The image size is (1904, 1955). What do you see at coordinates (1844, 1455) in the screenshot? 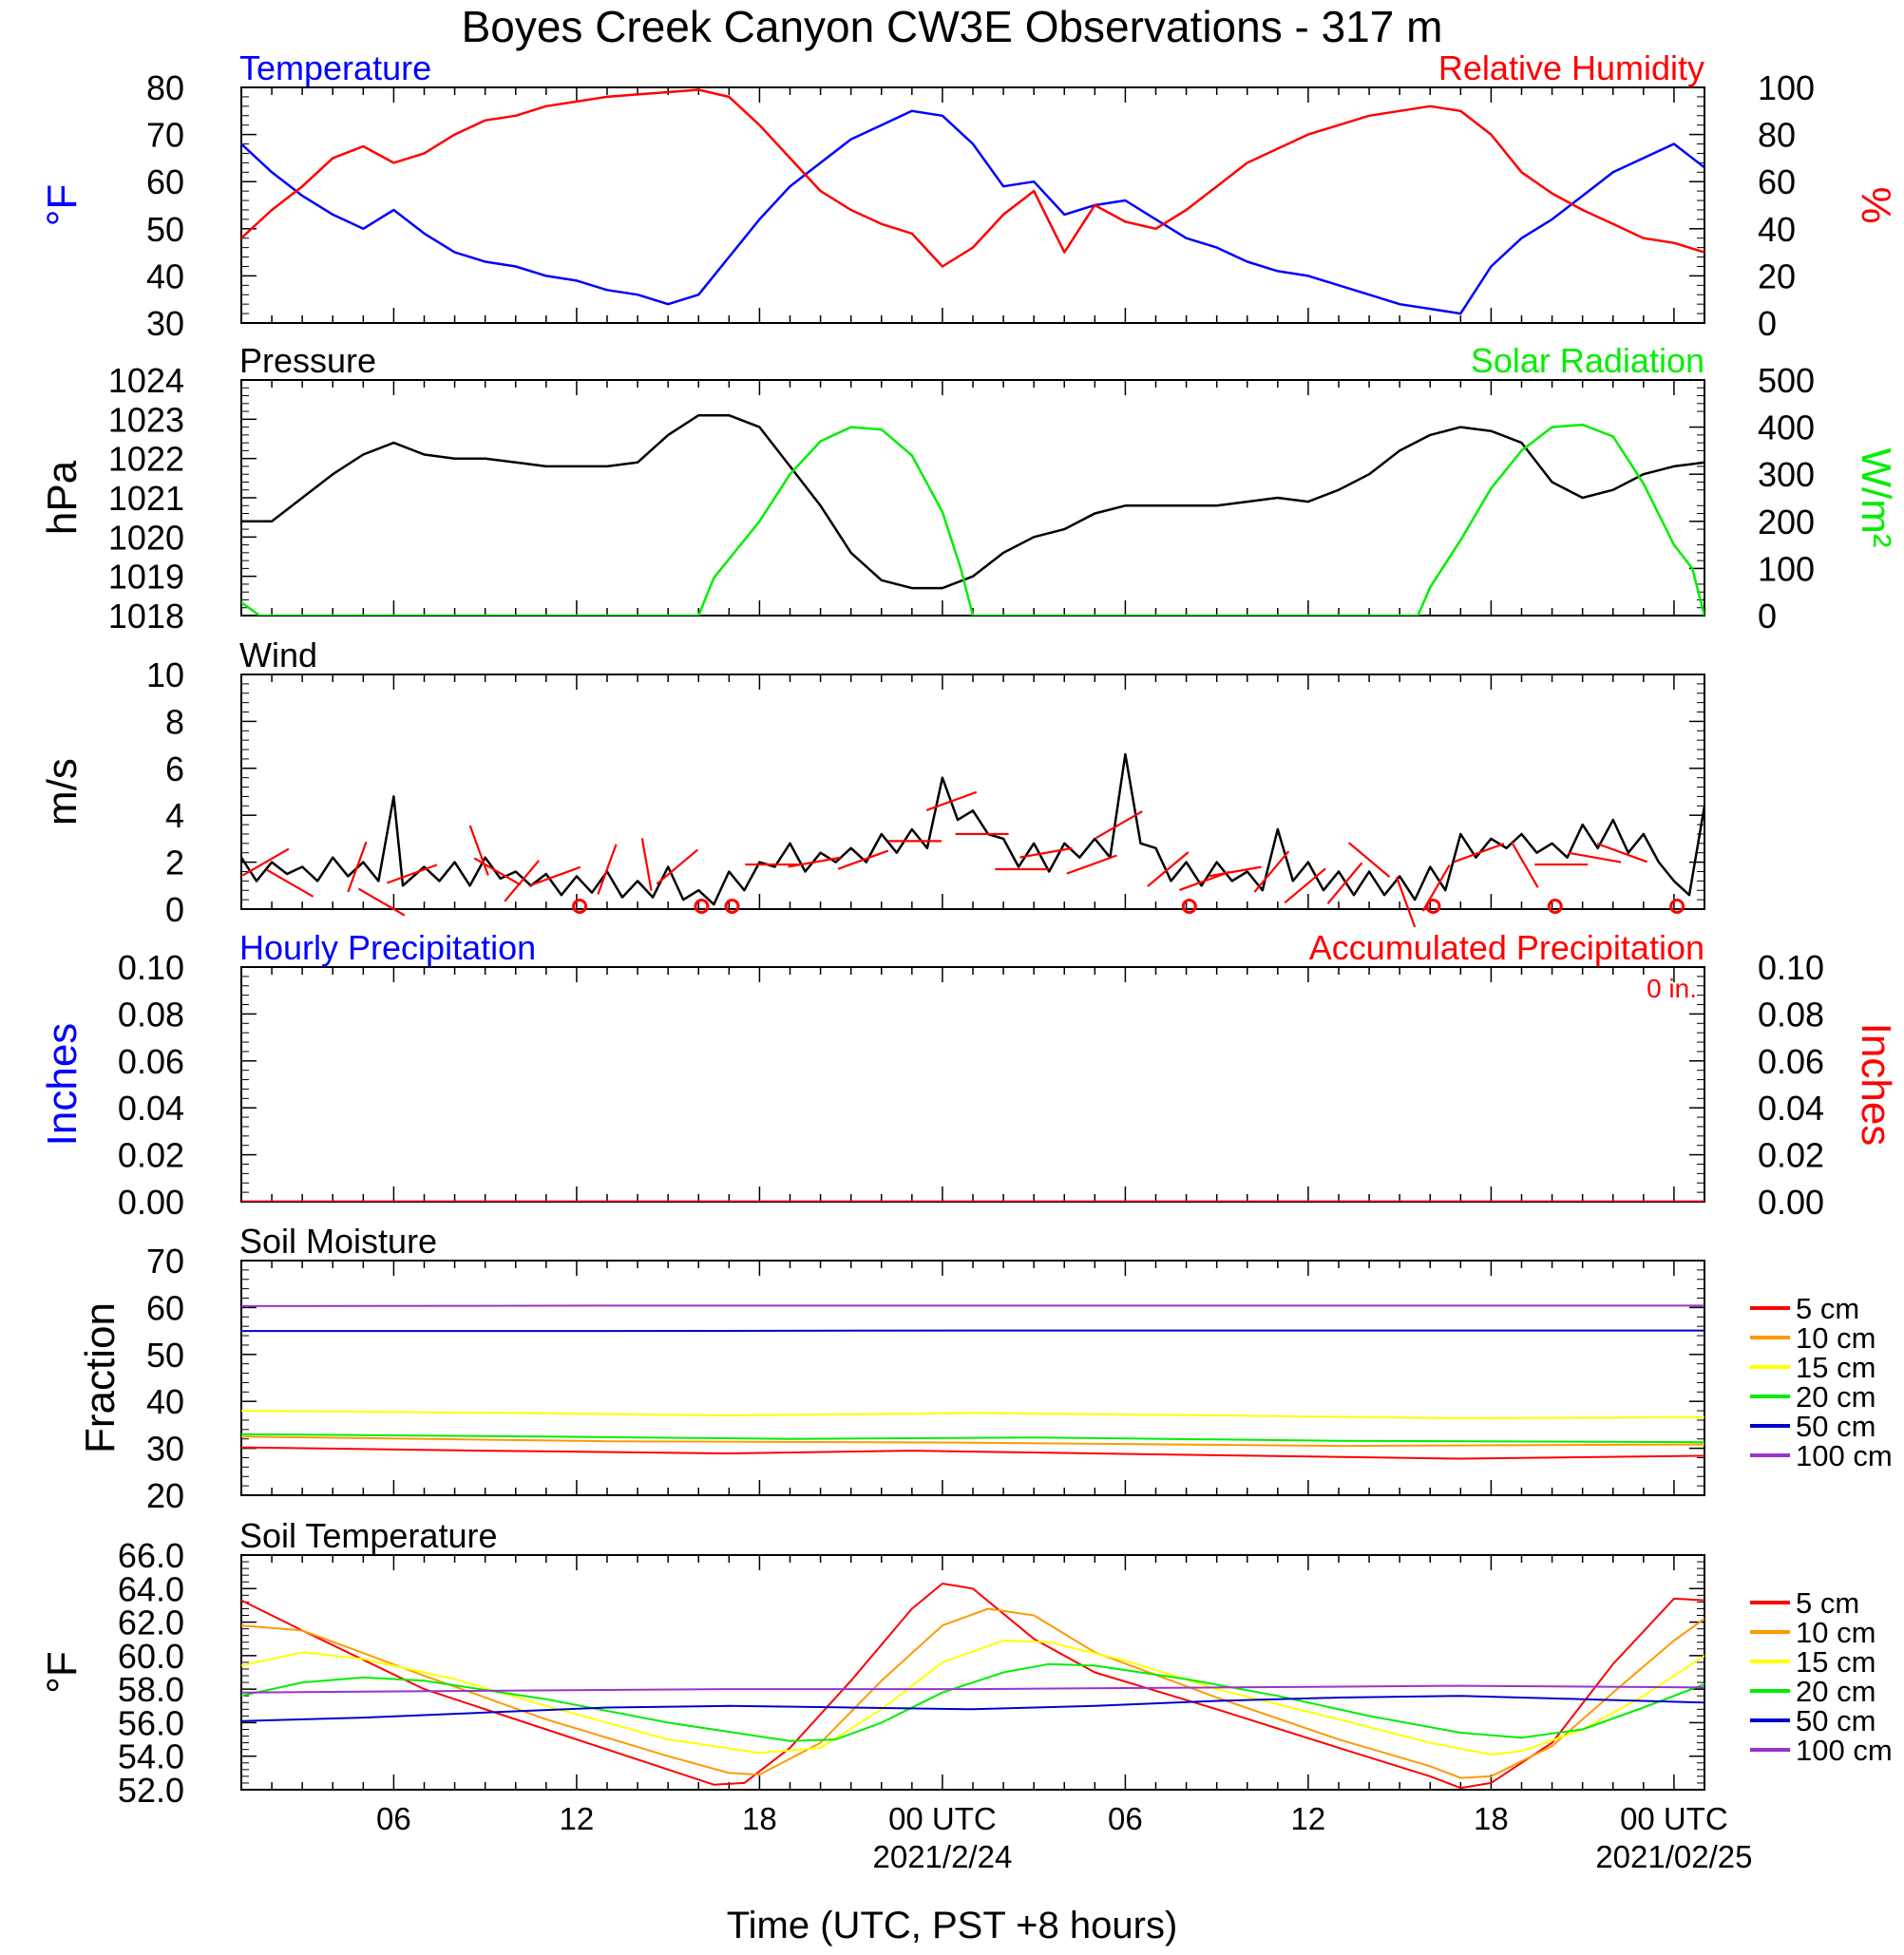
I see `legend-label: 100 cm` at bounding box center [1844, 1455].